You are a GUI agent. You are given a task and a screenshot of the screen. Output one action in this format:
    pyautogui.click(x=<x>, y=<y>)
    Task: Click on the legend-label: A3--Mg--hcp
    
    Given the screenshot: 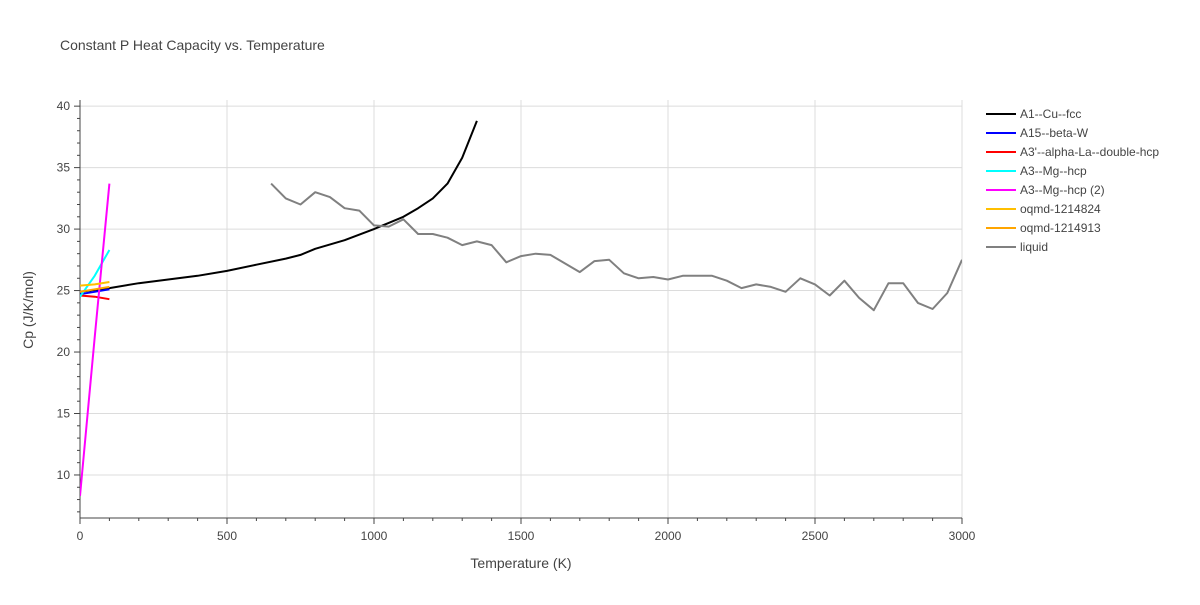 What is the action you would take?
    pyautogui.click(x=1053, y=171)
    